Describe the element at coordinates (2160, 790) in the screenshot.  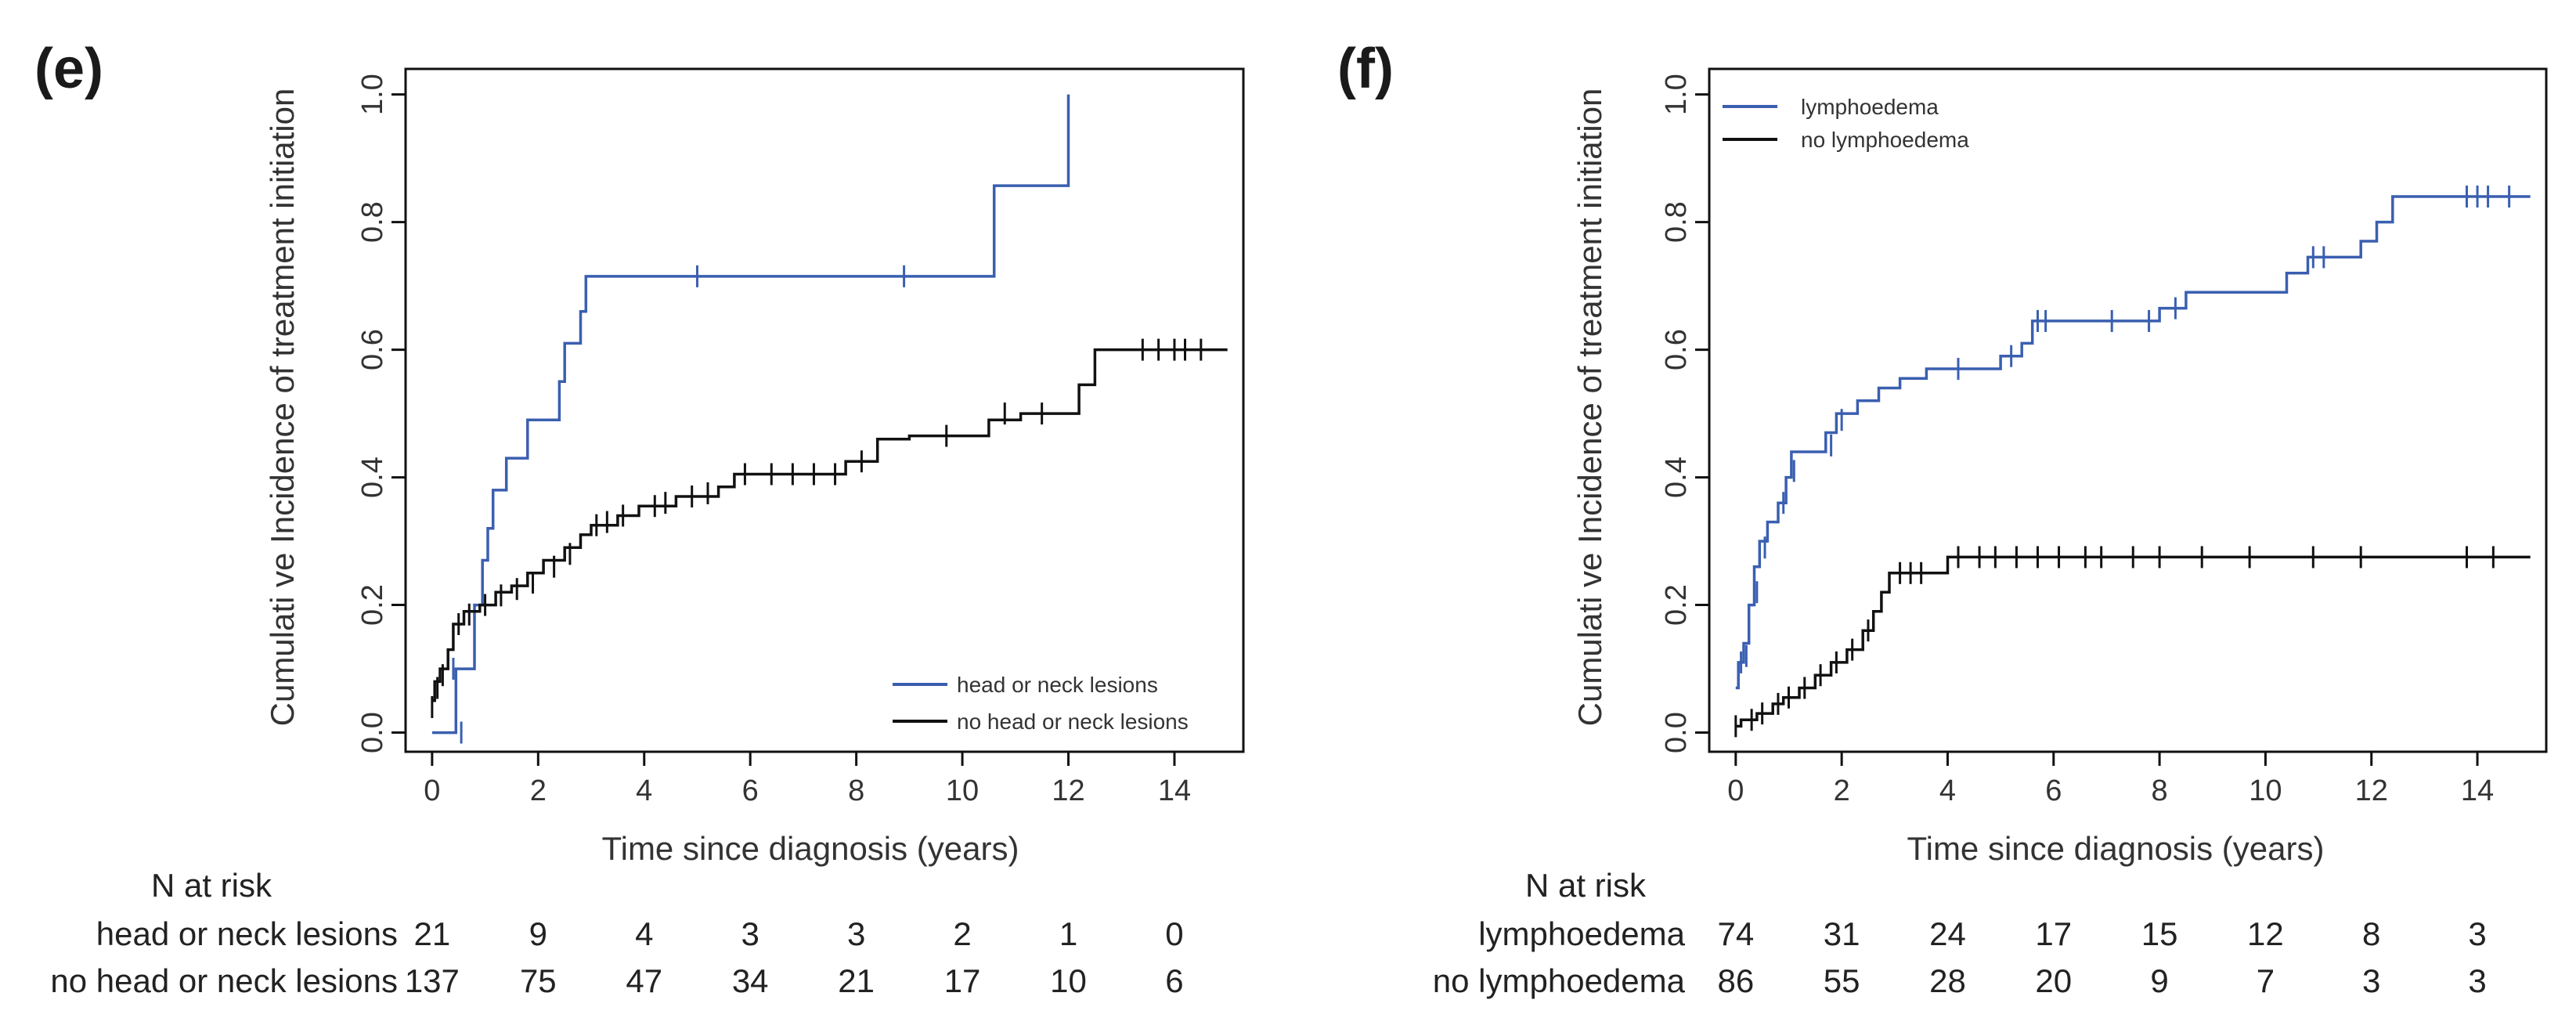
I see `x-tick-label-f: 8` at that location.